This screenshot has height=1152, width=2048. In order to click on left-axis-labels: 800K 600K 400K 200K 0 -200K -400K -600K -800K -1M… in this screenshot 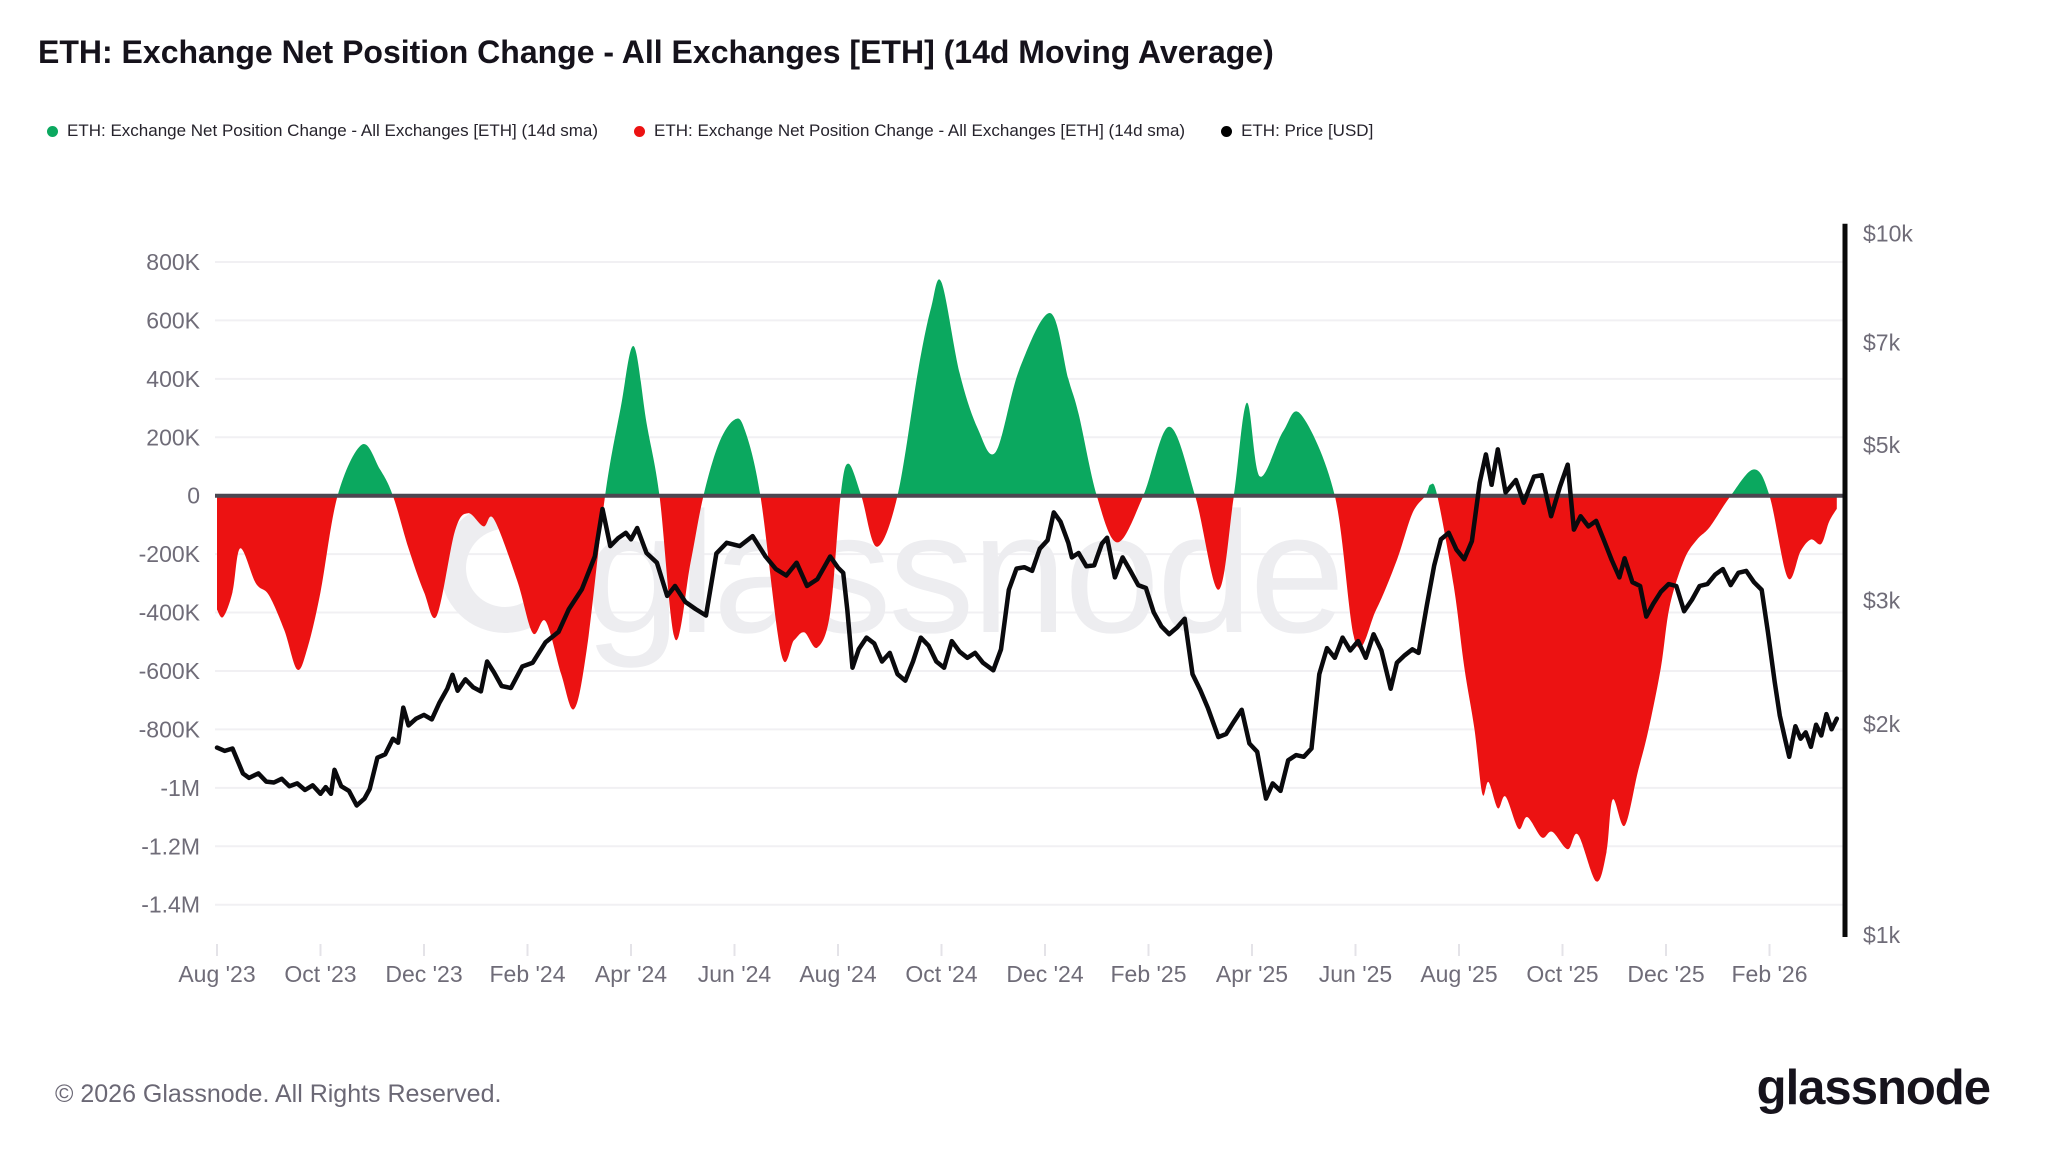, I will do `click(170, 583)`.